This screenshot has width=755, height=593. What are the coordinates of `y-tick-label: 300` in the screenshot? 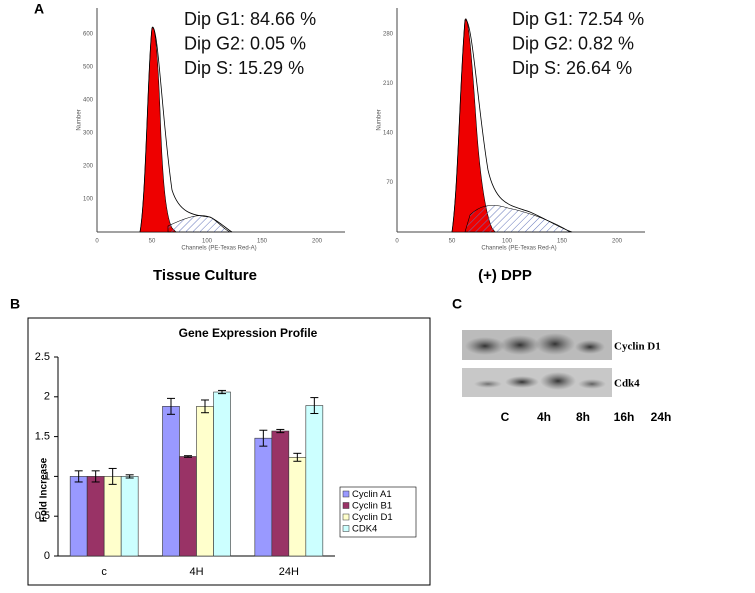 It's located at (88, 134).